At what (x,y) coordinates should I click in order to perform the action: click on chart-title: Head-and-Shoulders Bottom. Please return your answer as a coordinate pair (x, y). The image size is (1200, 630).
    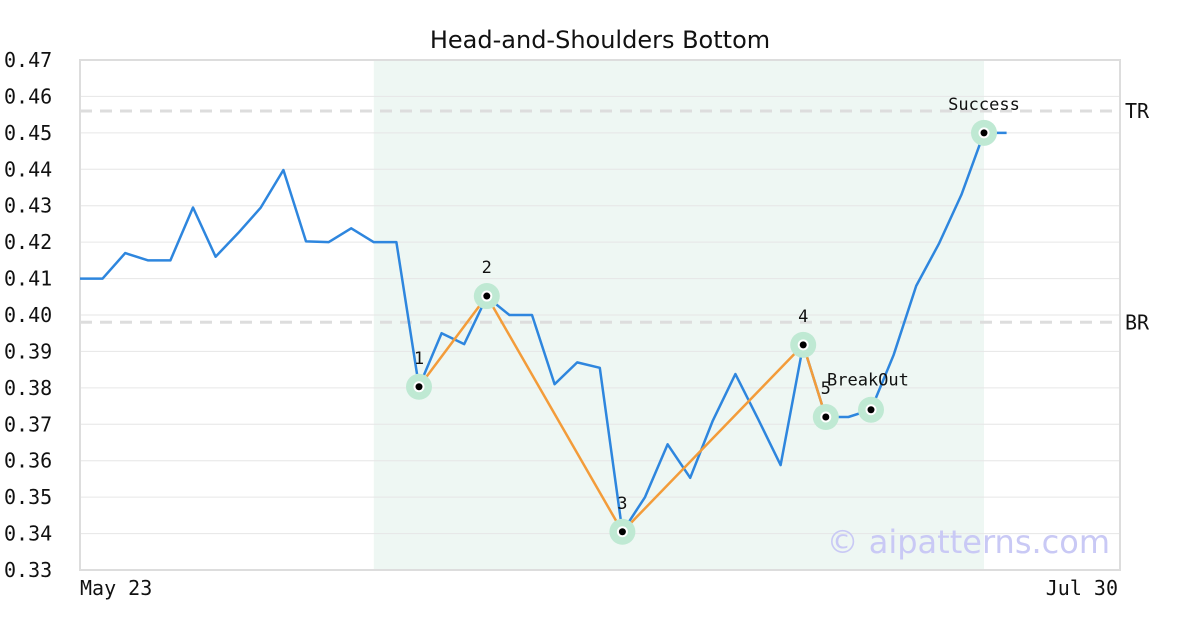
    Looking at the image, I should click on (600, 40).